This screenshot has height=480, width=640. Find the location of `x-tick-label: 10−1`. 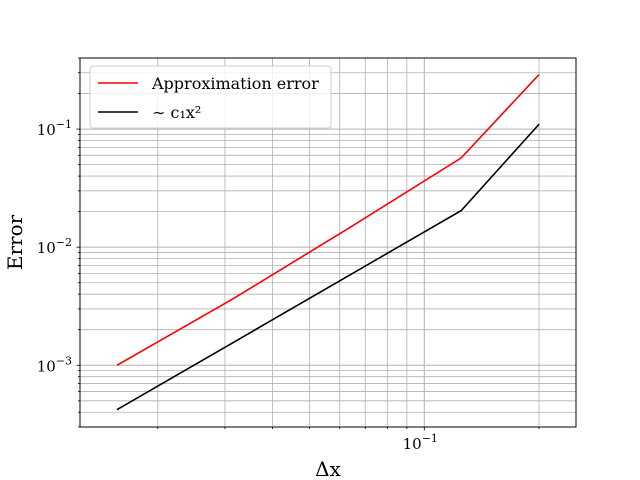

x-tick-label: 10−1 is located at coordinates (420, 442).